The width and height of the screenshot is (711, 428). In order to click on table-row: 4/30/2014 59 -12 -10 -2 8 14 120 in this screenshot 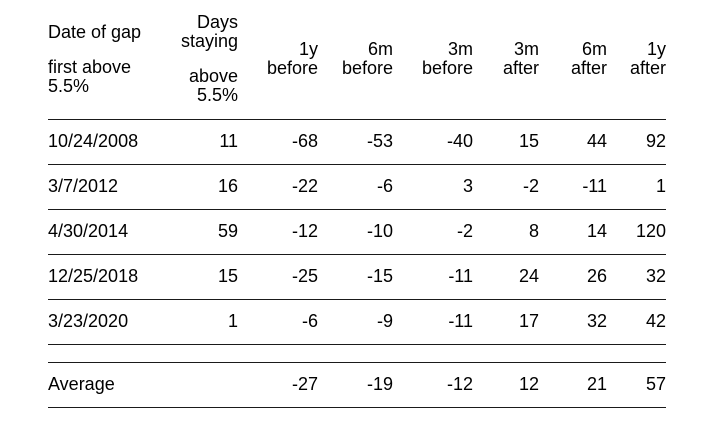, I will do `click(357, 232)`.